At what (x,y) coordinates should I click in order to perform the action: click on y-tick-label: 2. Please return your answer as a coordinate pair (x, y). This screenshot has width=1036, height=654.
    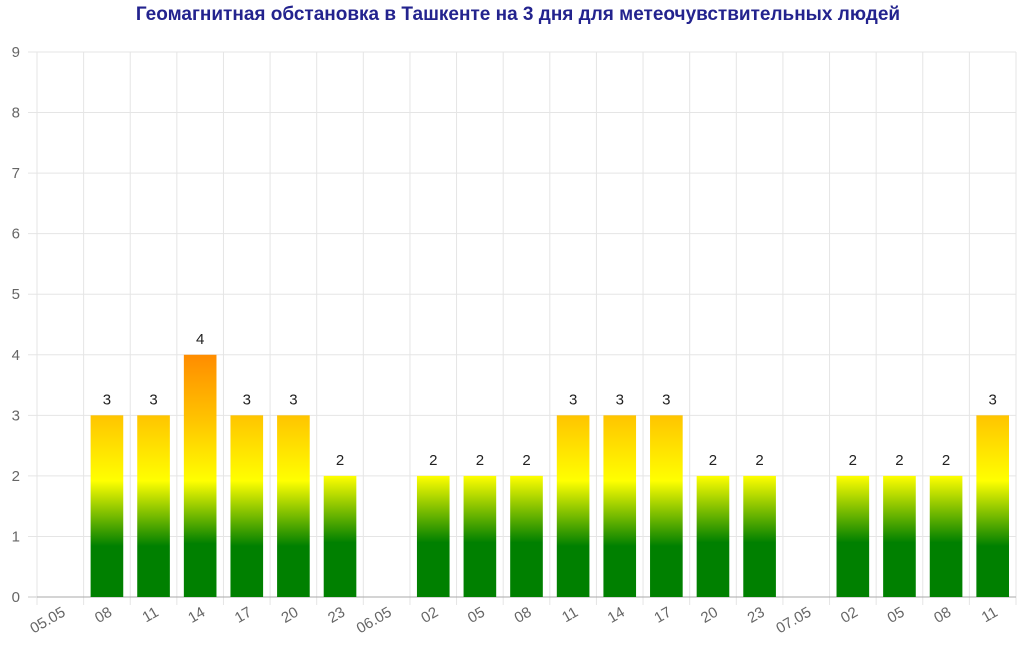
    Looking at the image, I should click on (16, 476).